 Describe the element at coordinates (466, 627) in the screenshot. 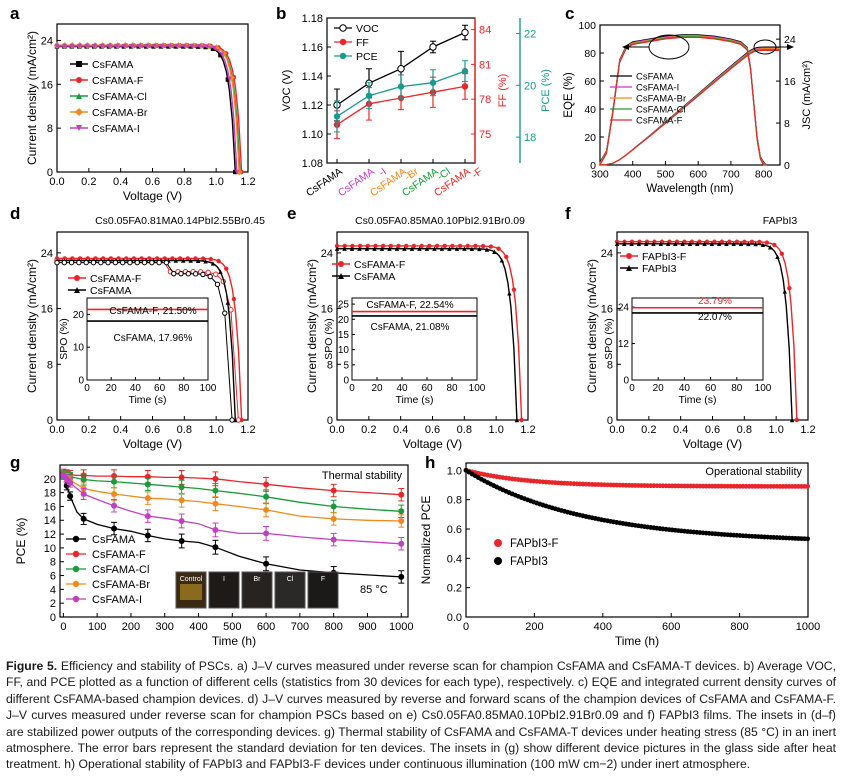

I see `x-tick-label: 0` at that location.